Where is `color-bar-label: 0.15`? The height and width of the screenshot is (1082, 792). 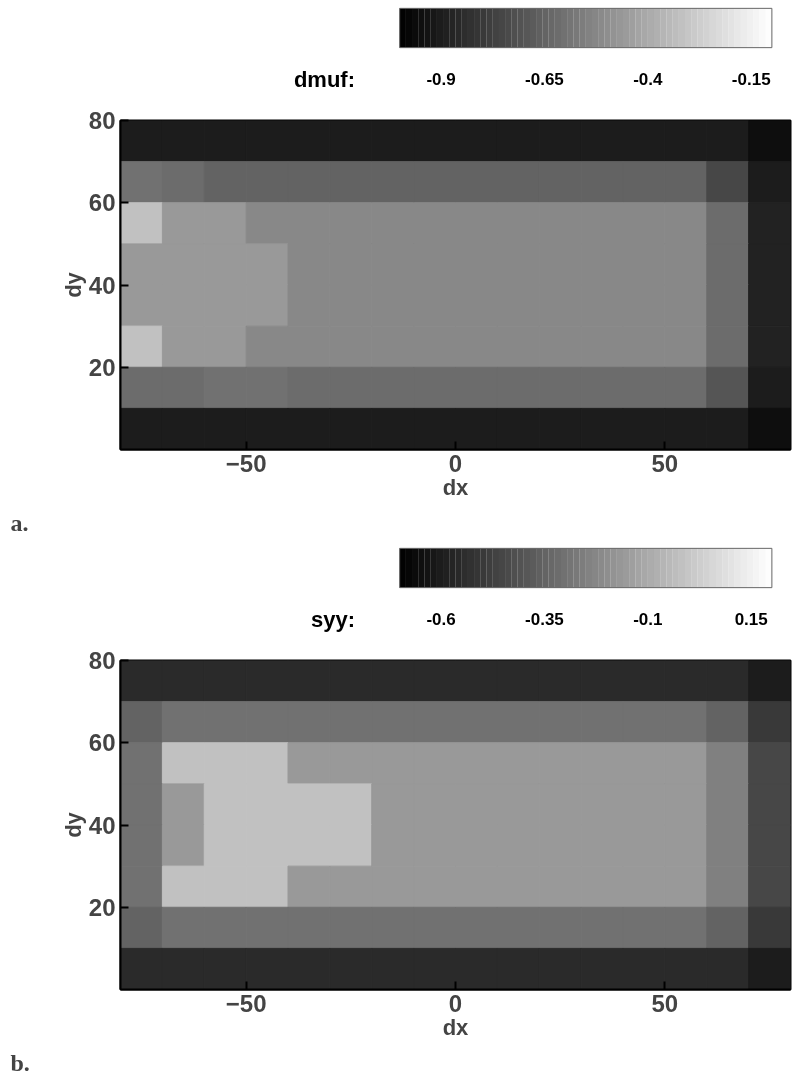
color-bar-label: 0.15 is located at coordinates (751, 620).